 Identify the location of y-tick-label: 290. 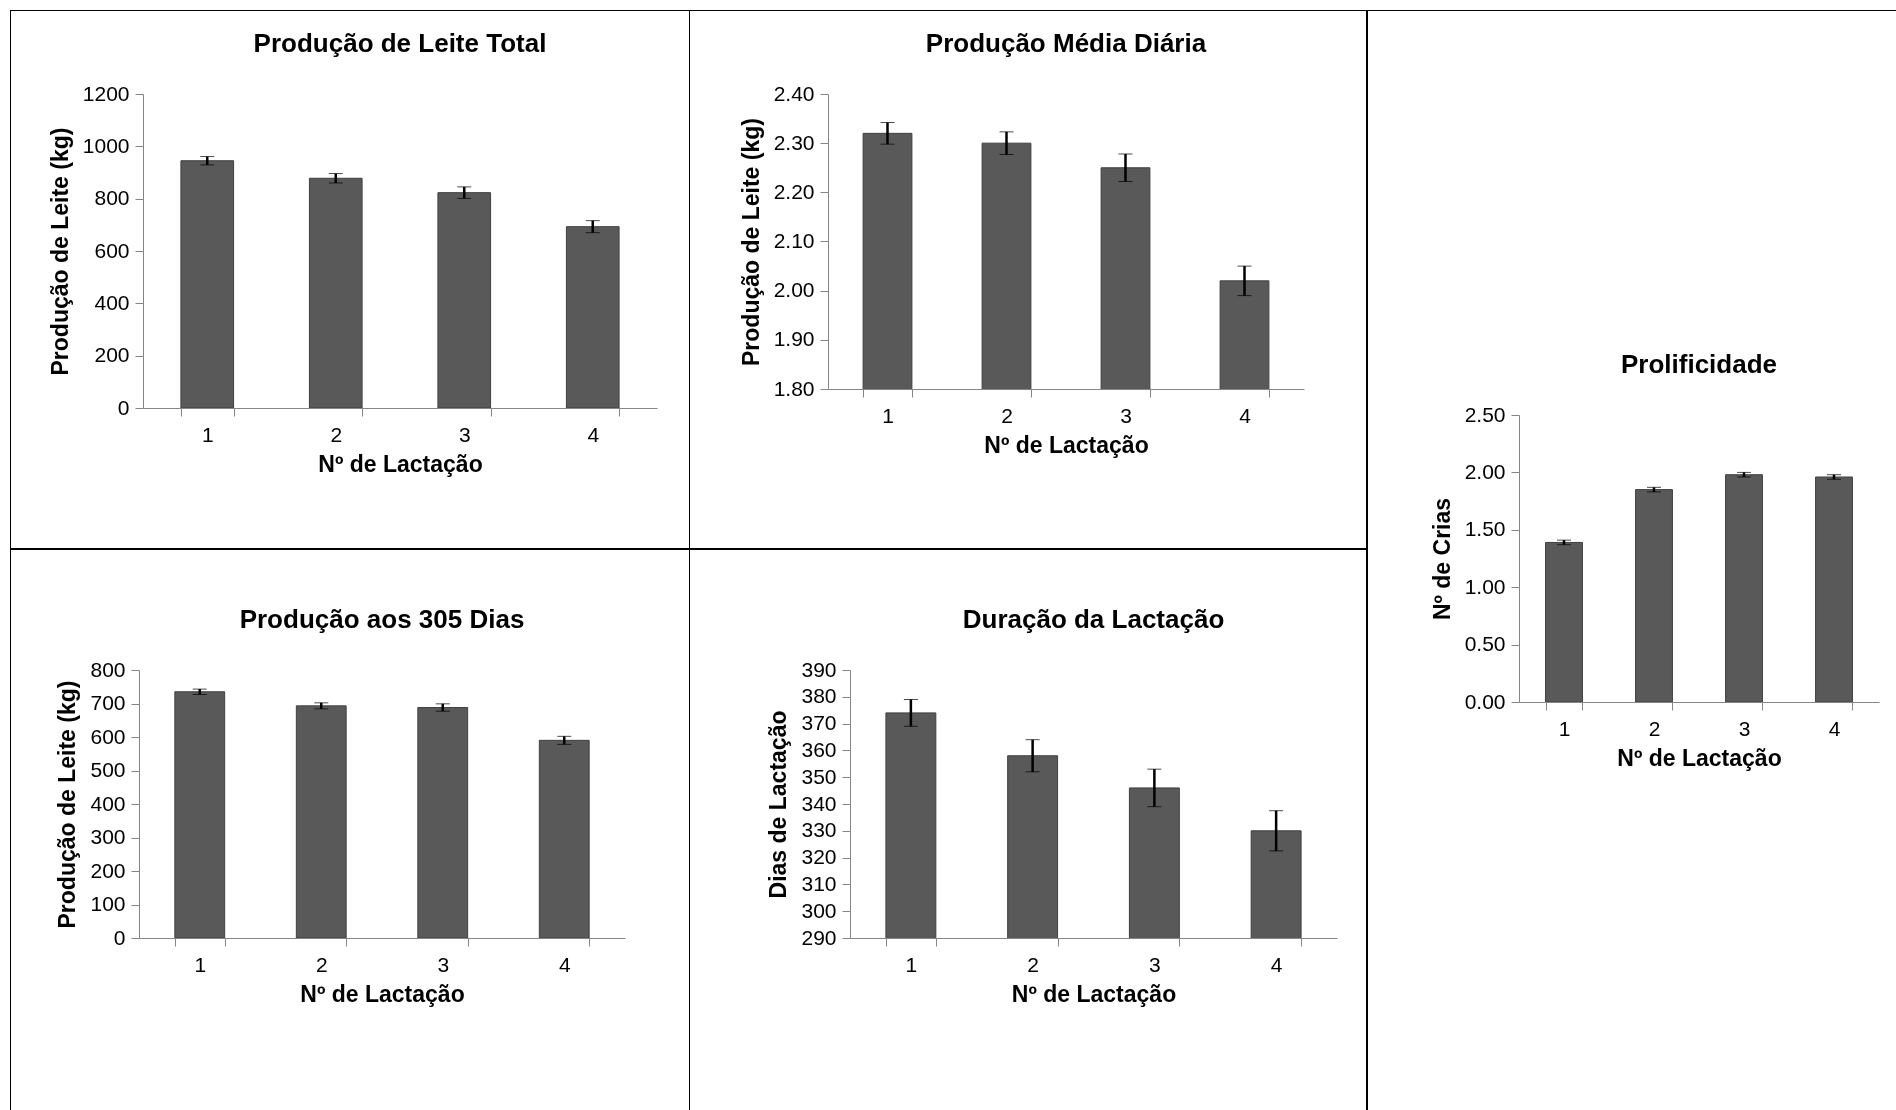
(819, 937).